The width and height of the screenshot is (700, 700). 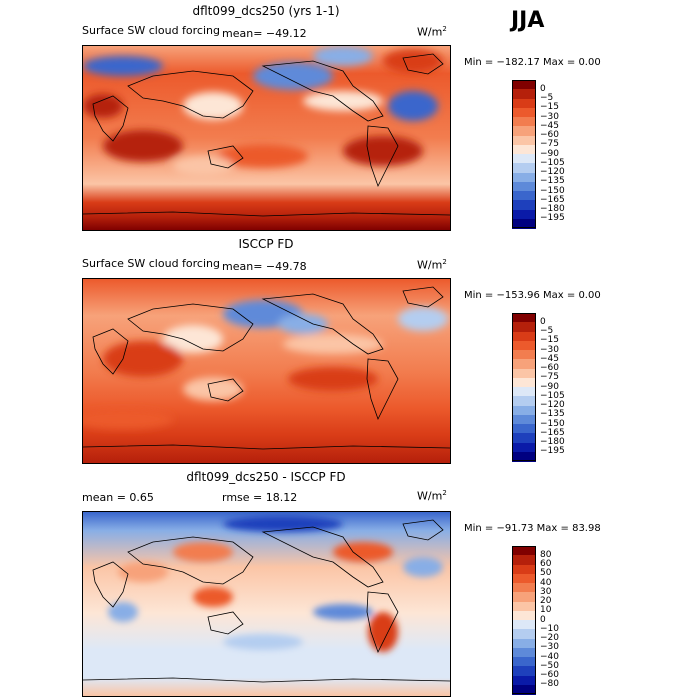 What do you see at coordinates (549, 656) in the screenshot?
I see `colorbar-tick-label: −40` at bounding box center [549, 656].